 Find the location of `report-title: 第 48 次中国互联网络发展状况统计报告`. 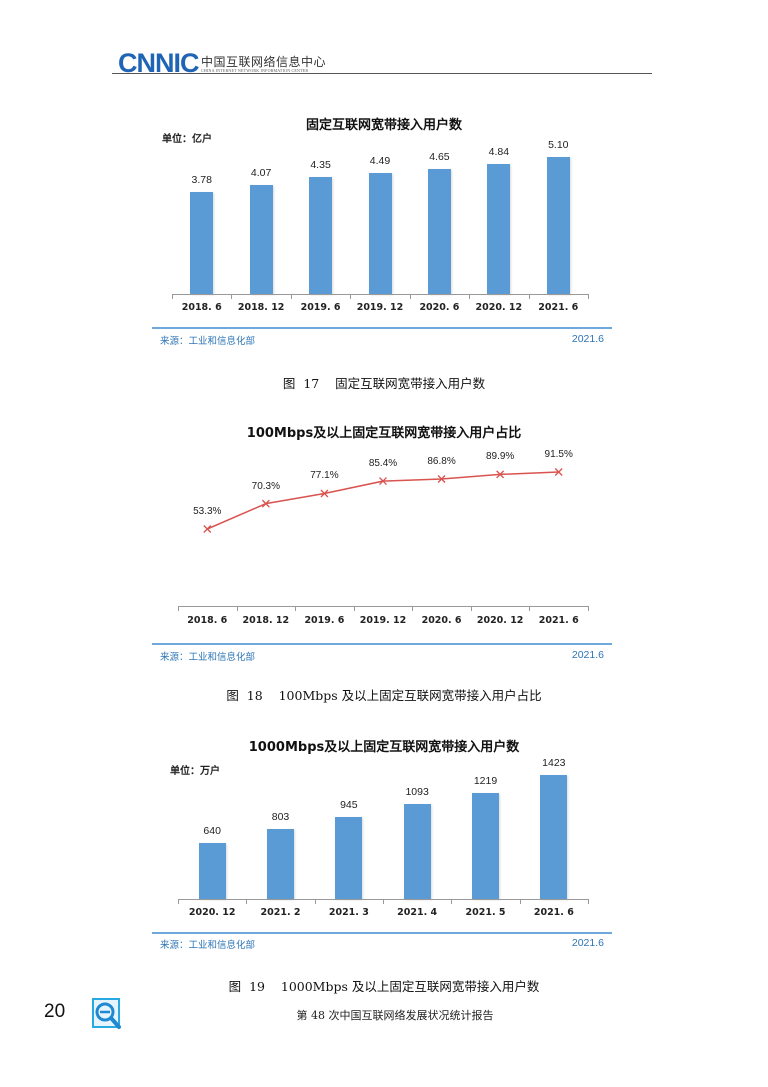

report-title: 第 48 次中国互联网络发展状况统计报告 is located at coordinates (395, 1015).